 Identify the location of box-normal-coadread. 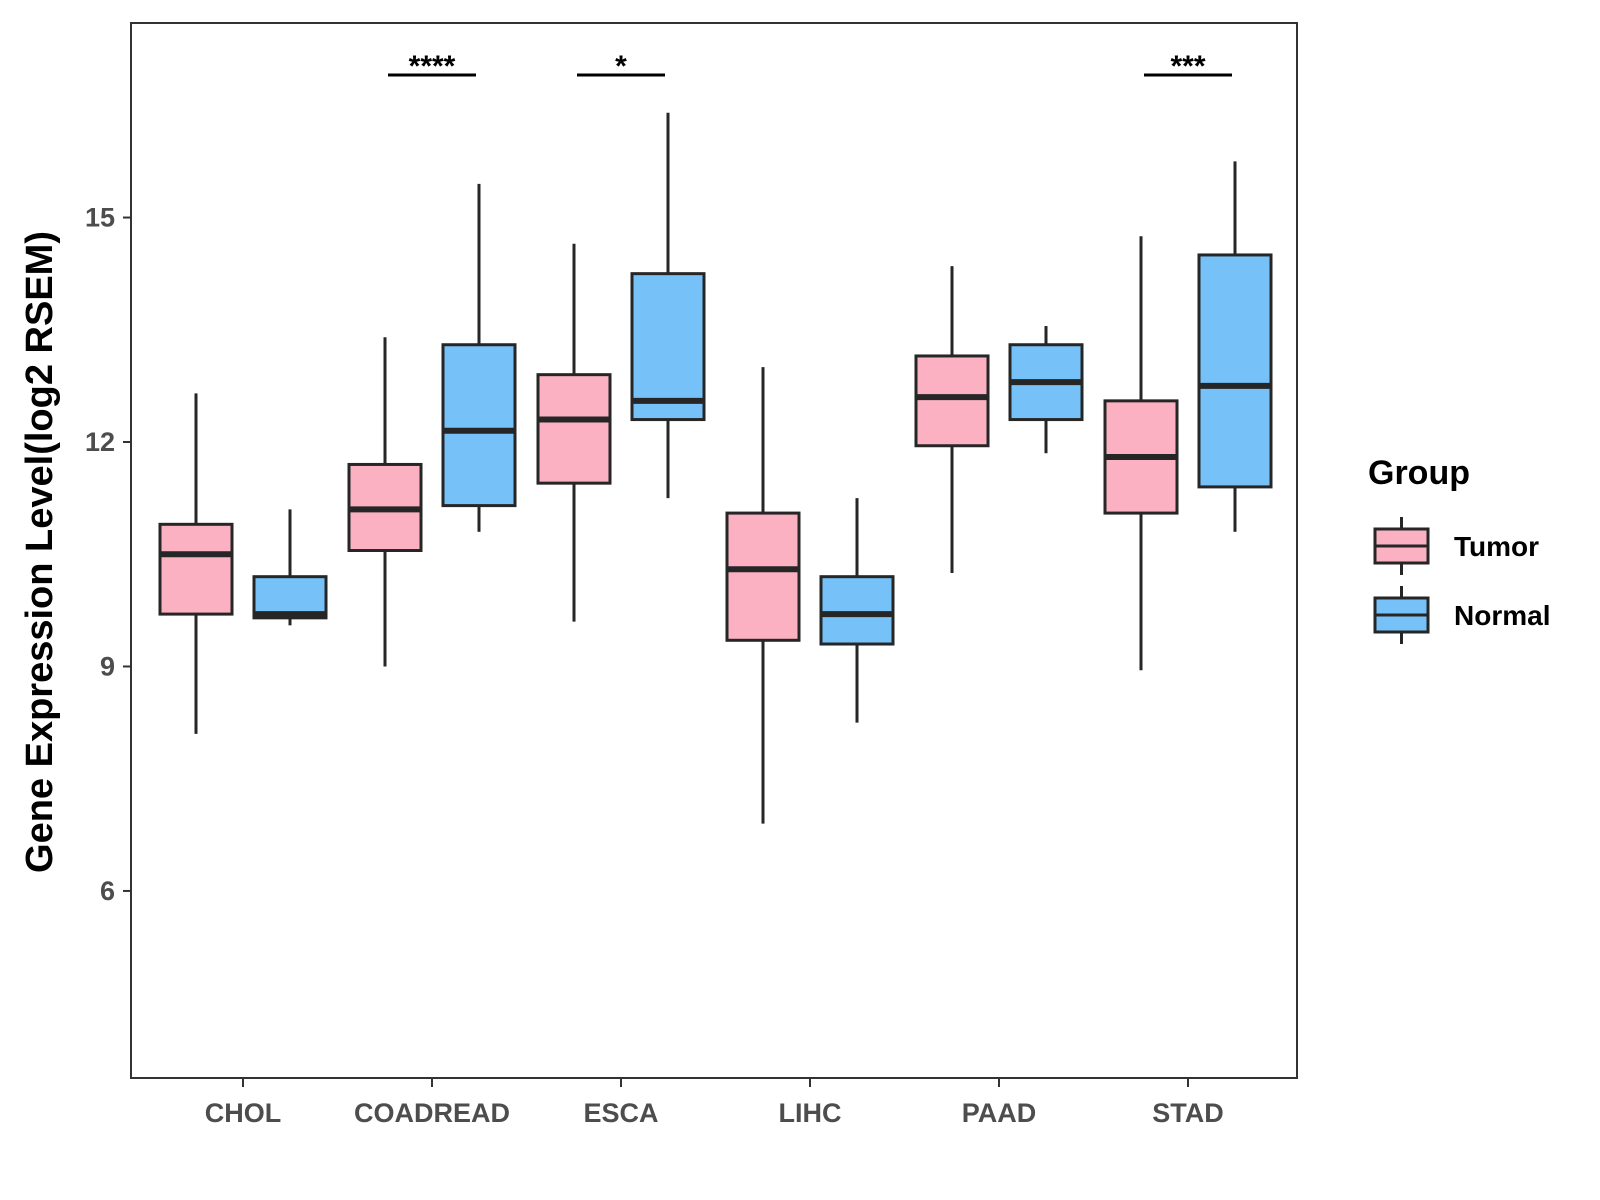
(479, 425).